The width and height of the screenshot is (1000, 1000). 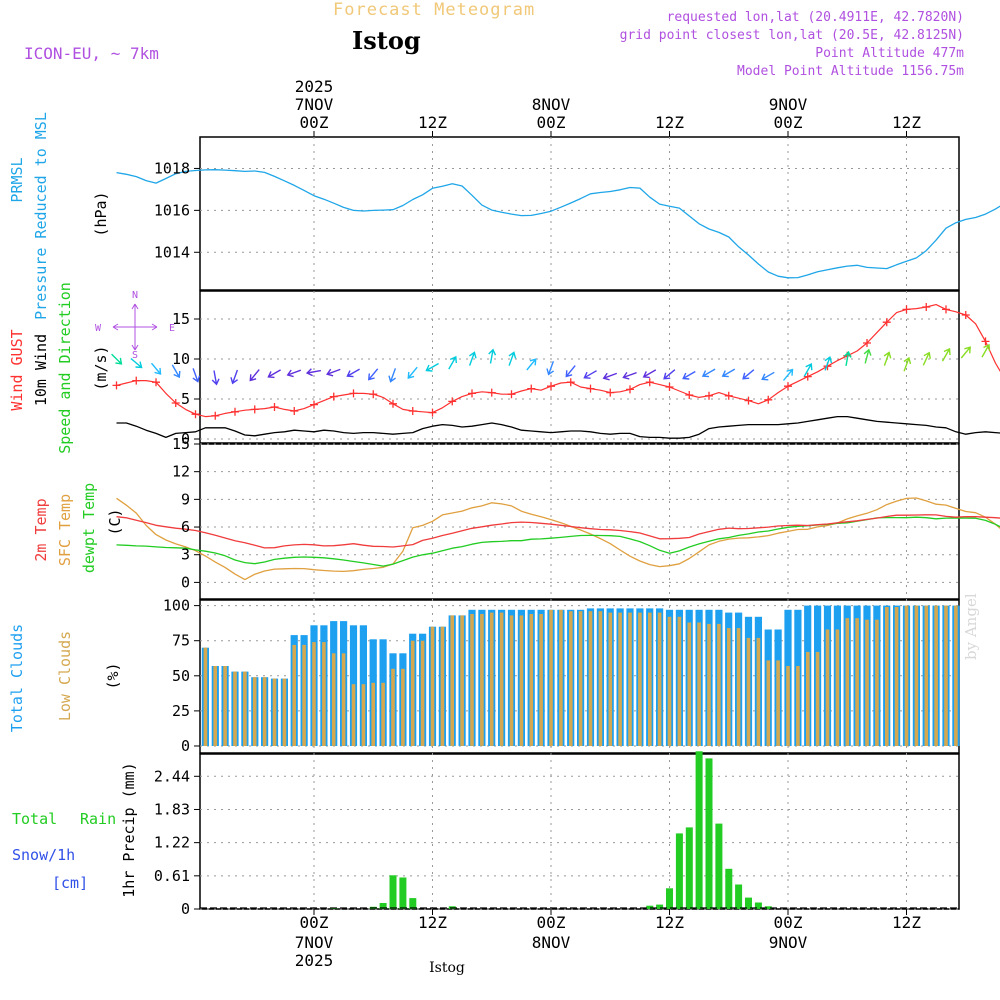 I want to click on x-tick-label-top: 00Z, so click(x=551, y=122).